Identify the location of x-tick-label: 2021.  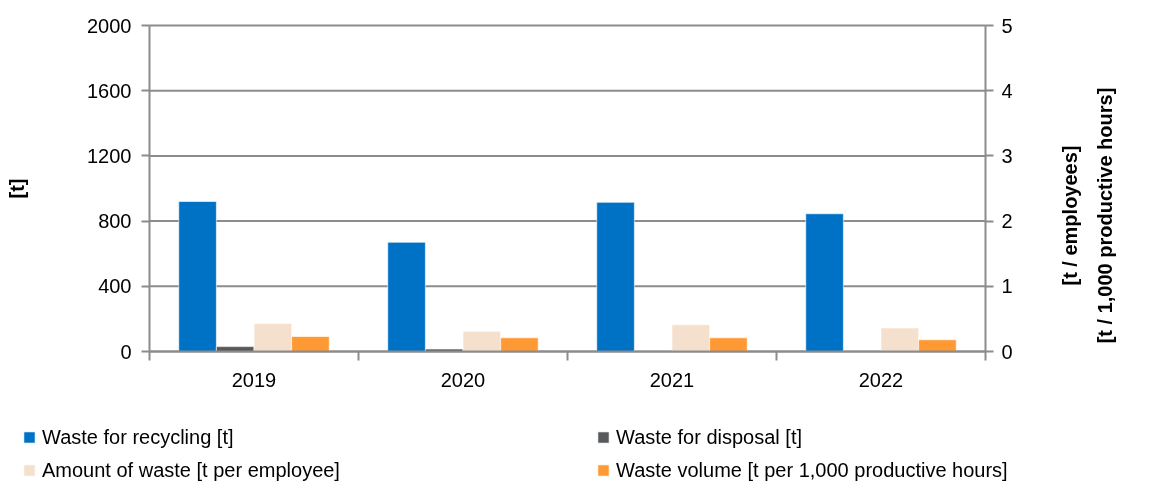
(672, 379).